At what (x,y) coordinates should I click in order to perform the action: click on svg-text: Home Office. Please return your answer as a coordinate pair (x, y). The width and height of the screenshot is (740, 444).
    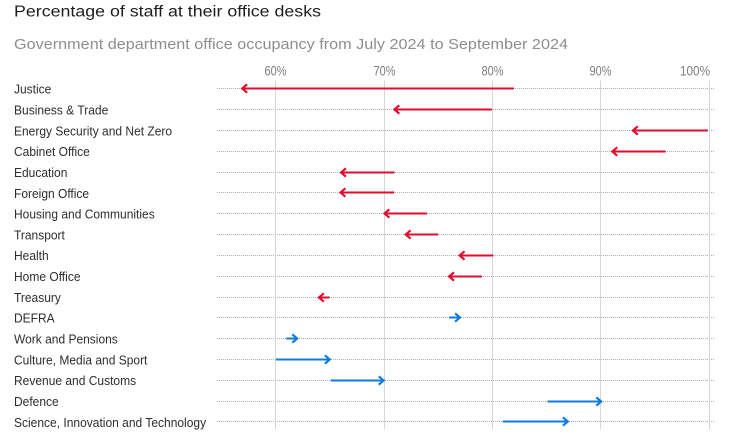
    Looking at the image, I should click on (47, 277).